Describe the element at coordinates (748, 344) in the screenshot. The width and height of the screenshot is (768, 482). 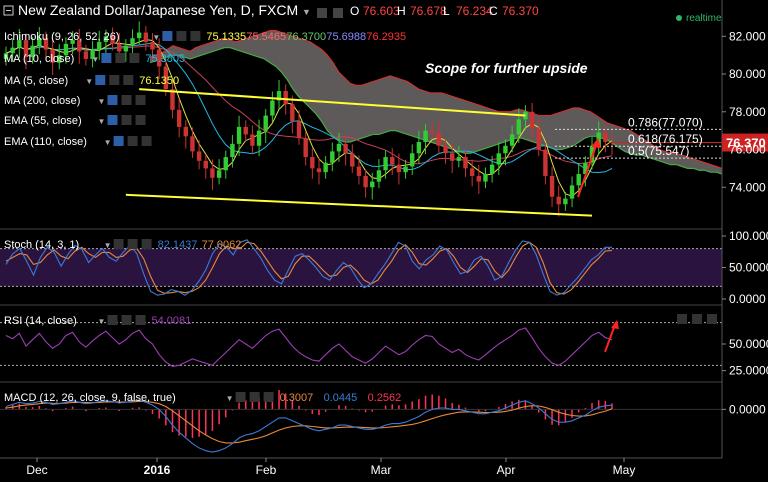
I see `y-tick-label: 50.0000` at that location.